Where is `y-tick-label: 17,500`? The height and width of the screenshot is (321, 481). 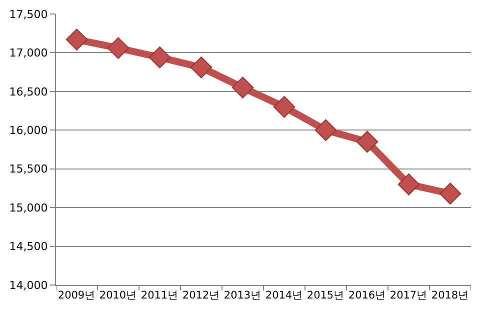
y-tick-label: 17,500 is located at coordinates (28, 14).